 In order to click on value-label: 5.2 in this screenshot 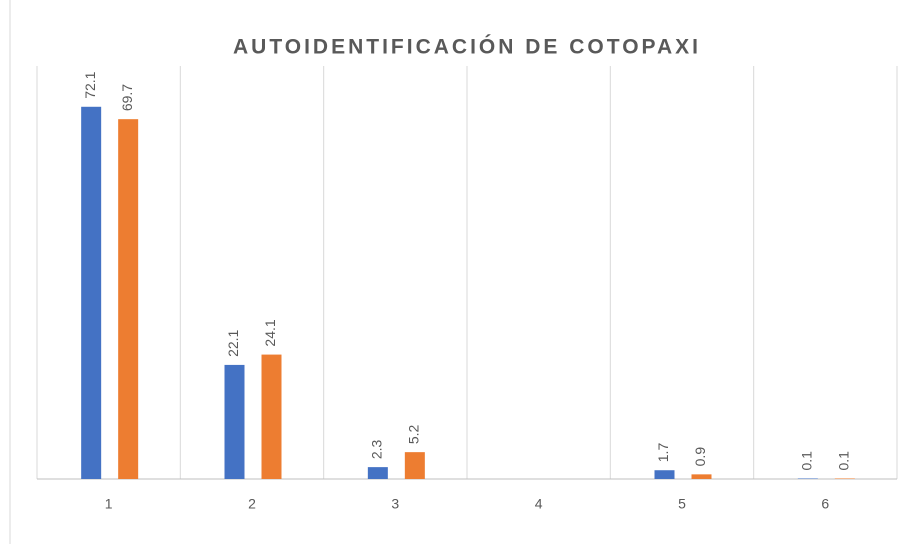, I will do `click(414, 434)`.